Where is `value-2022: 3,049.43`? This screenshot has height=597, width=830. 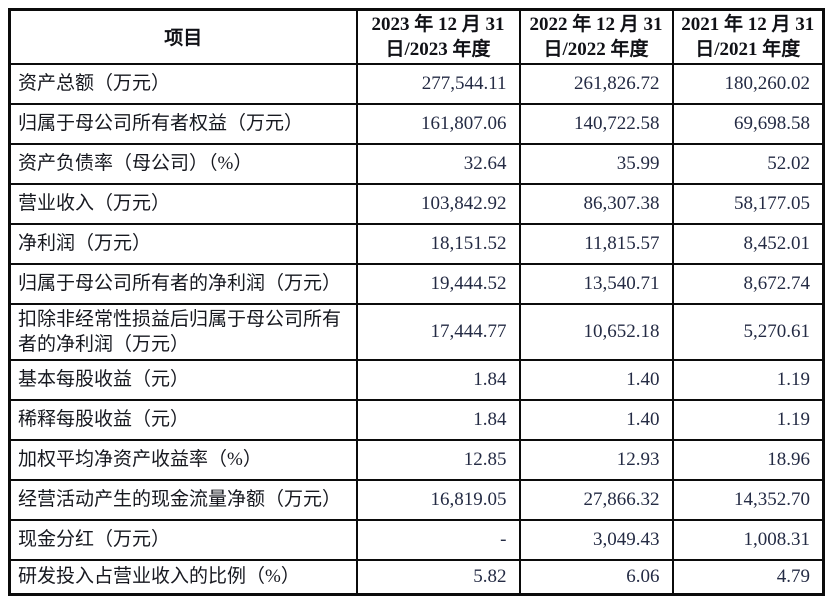
value-2022: 3,049.43 is located at coordinates (596, 539).